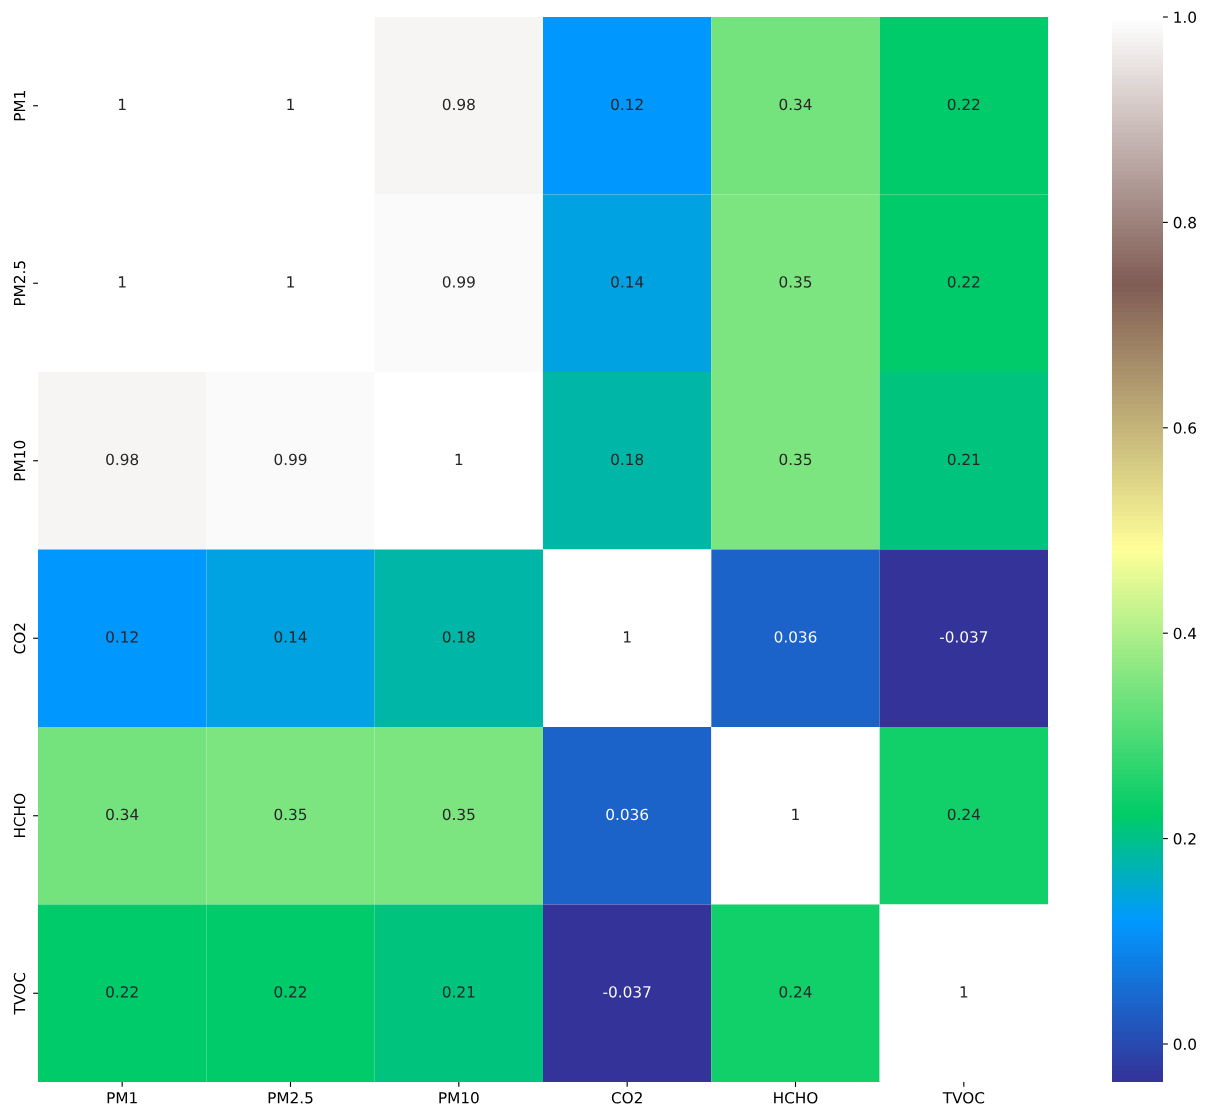 The image size is (1208, 1111). I want to click on color-bar-label: 0.0, so click(1184, 1044).